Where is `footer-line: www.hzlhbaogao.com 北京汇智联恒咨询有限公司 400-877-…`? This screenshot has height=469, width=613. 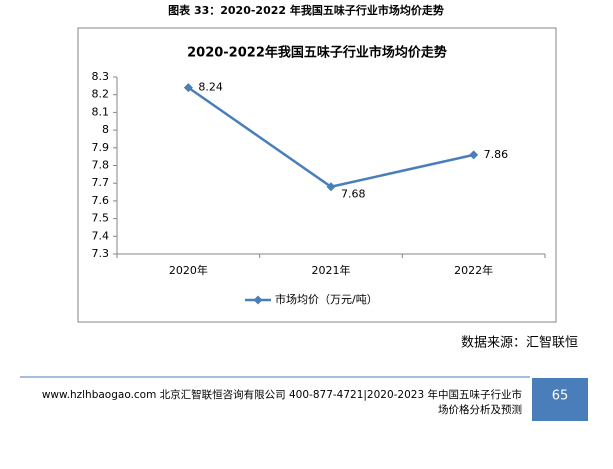 footer-line: www.hzlhbaogao.com 北京汇智联恒咨询有限公司 400-877-… is located at coordinates (282, 394).